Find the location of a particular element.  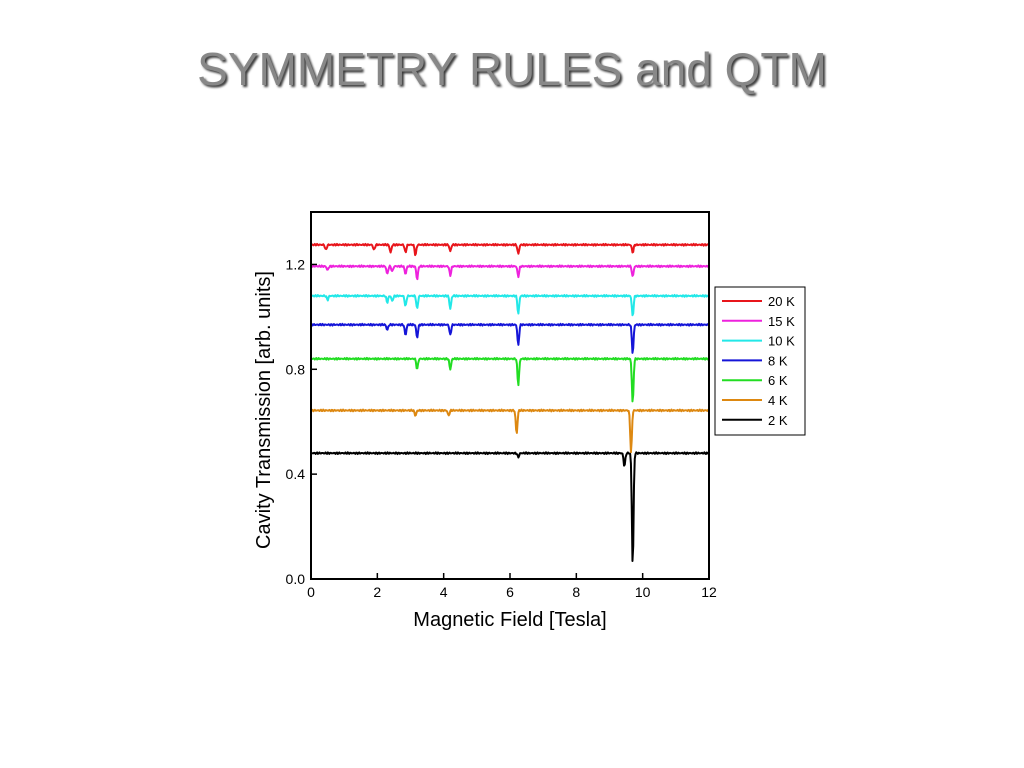

y-tick-label: 1.2 is located at coordinates (296, 264).